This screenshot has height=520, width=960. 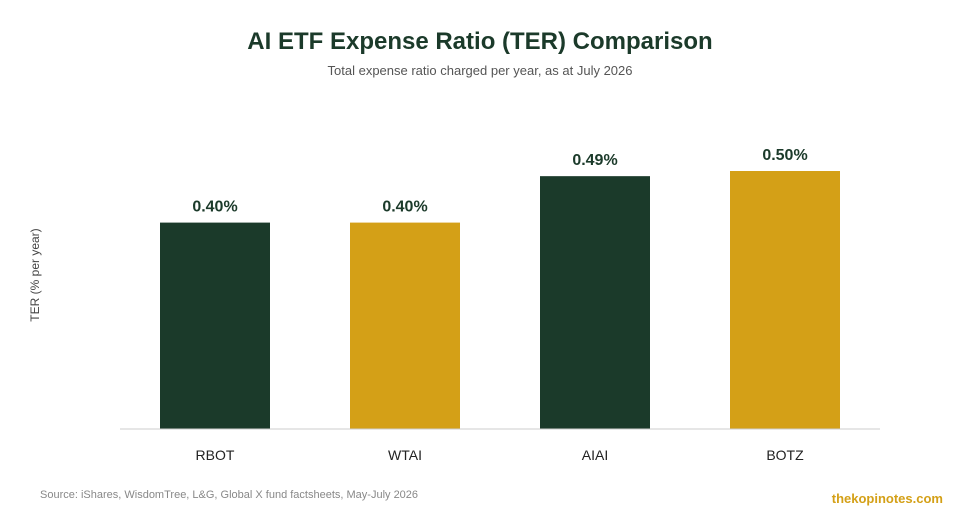 I want to click on value-label-wtai: 0.40%, so click(x=404, y=207).